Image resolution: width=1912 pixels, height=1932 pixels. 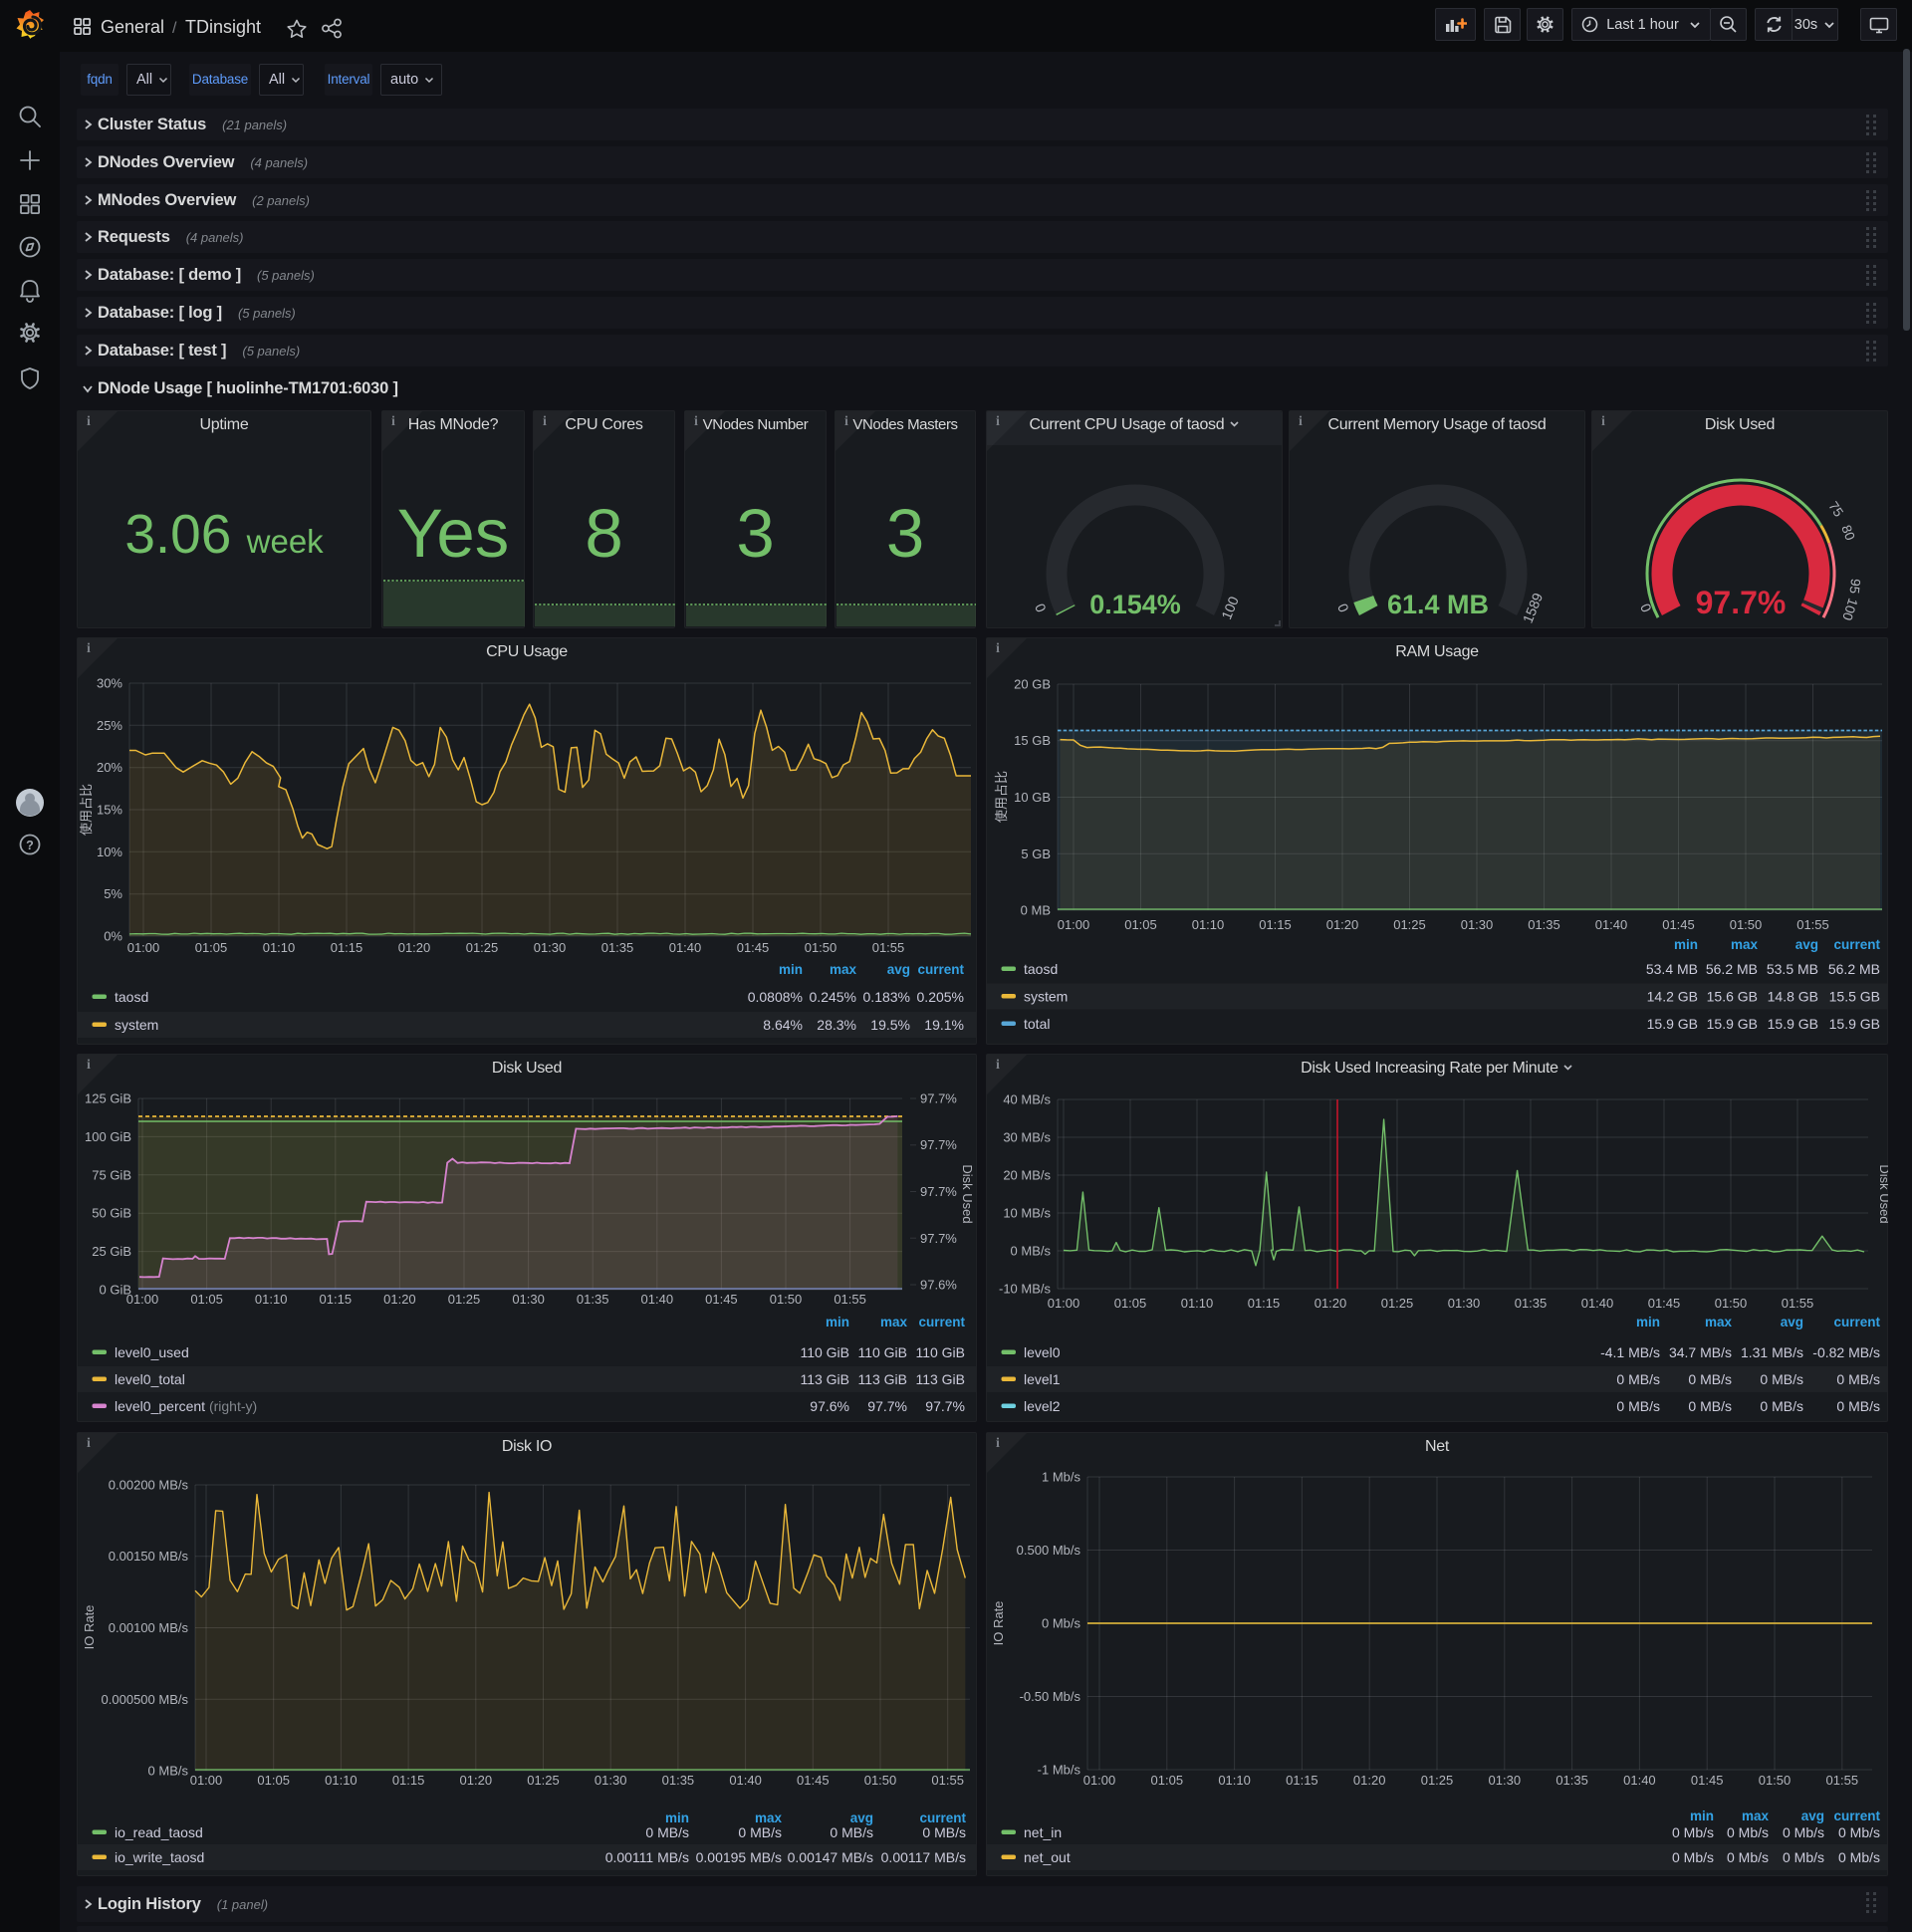 I want to click on svg-text: 0.205%, so click(x=940, y=997).